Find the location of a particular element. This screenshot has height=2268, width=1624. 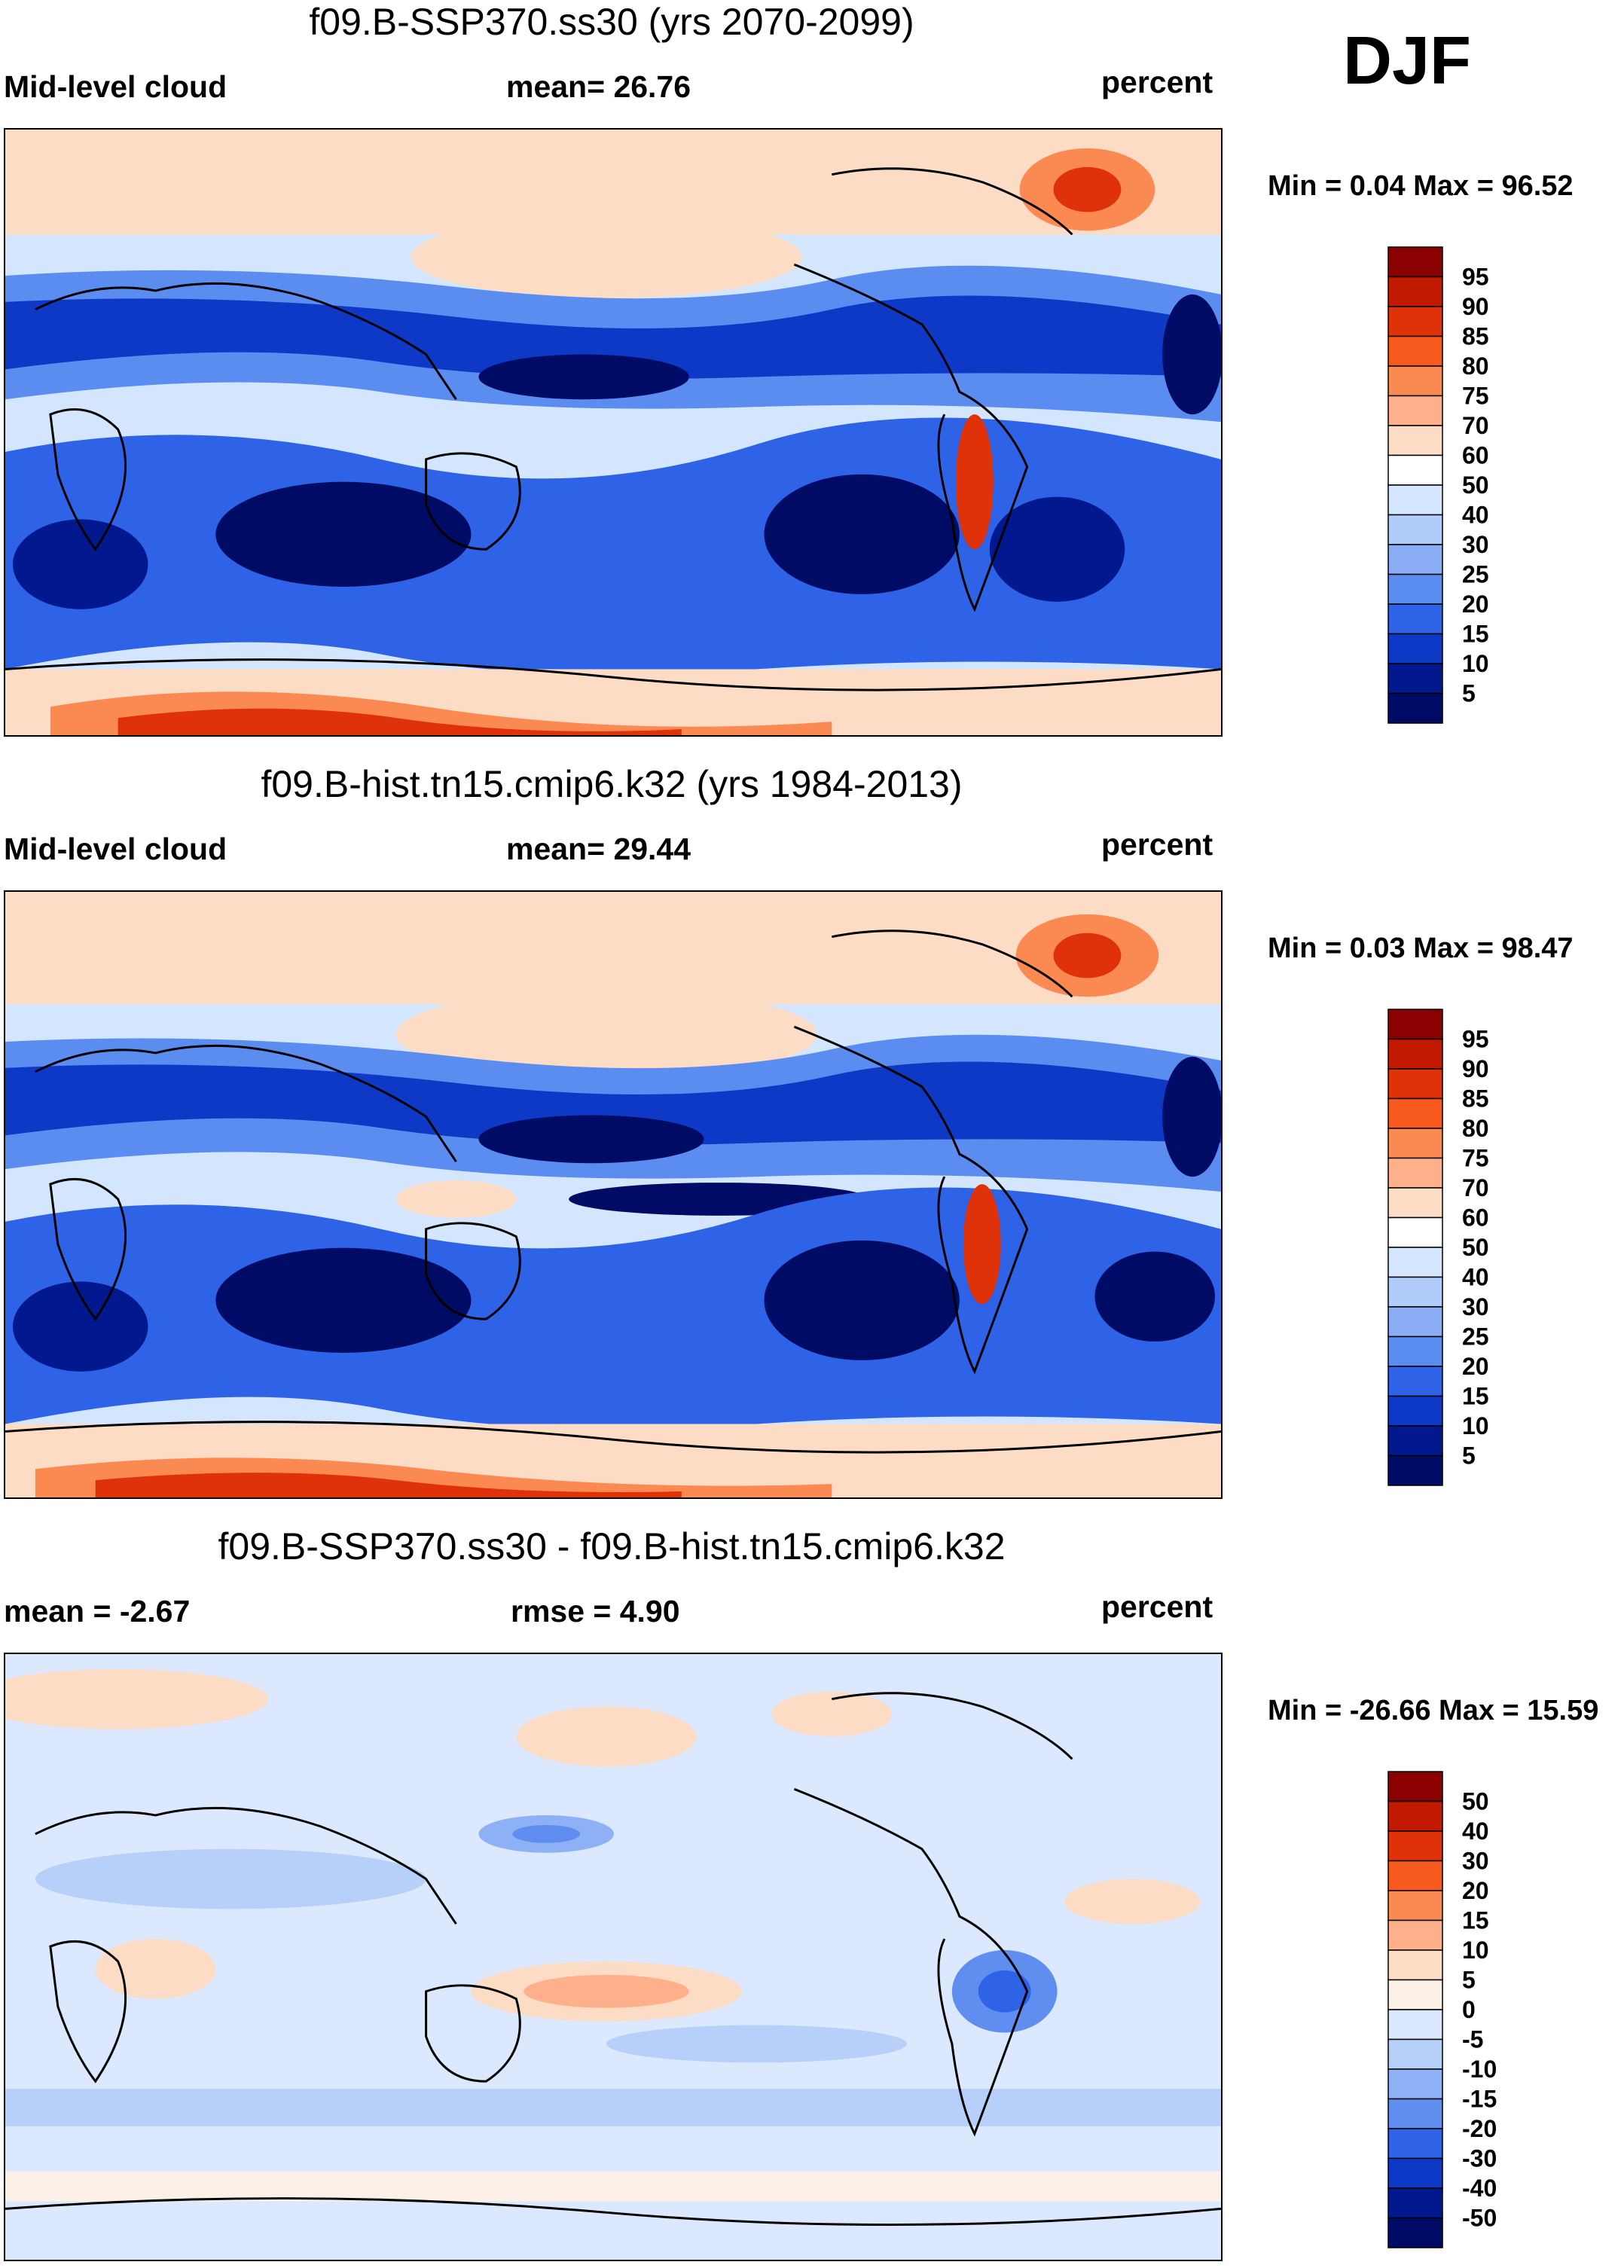

panel2-mean-label: mean= 29.44 is located at coordinates (599, 849).